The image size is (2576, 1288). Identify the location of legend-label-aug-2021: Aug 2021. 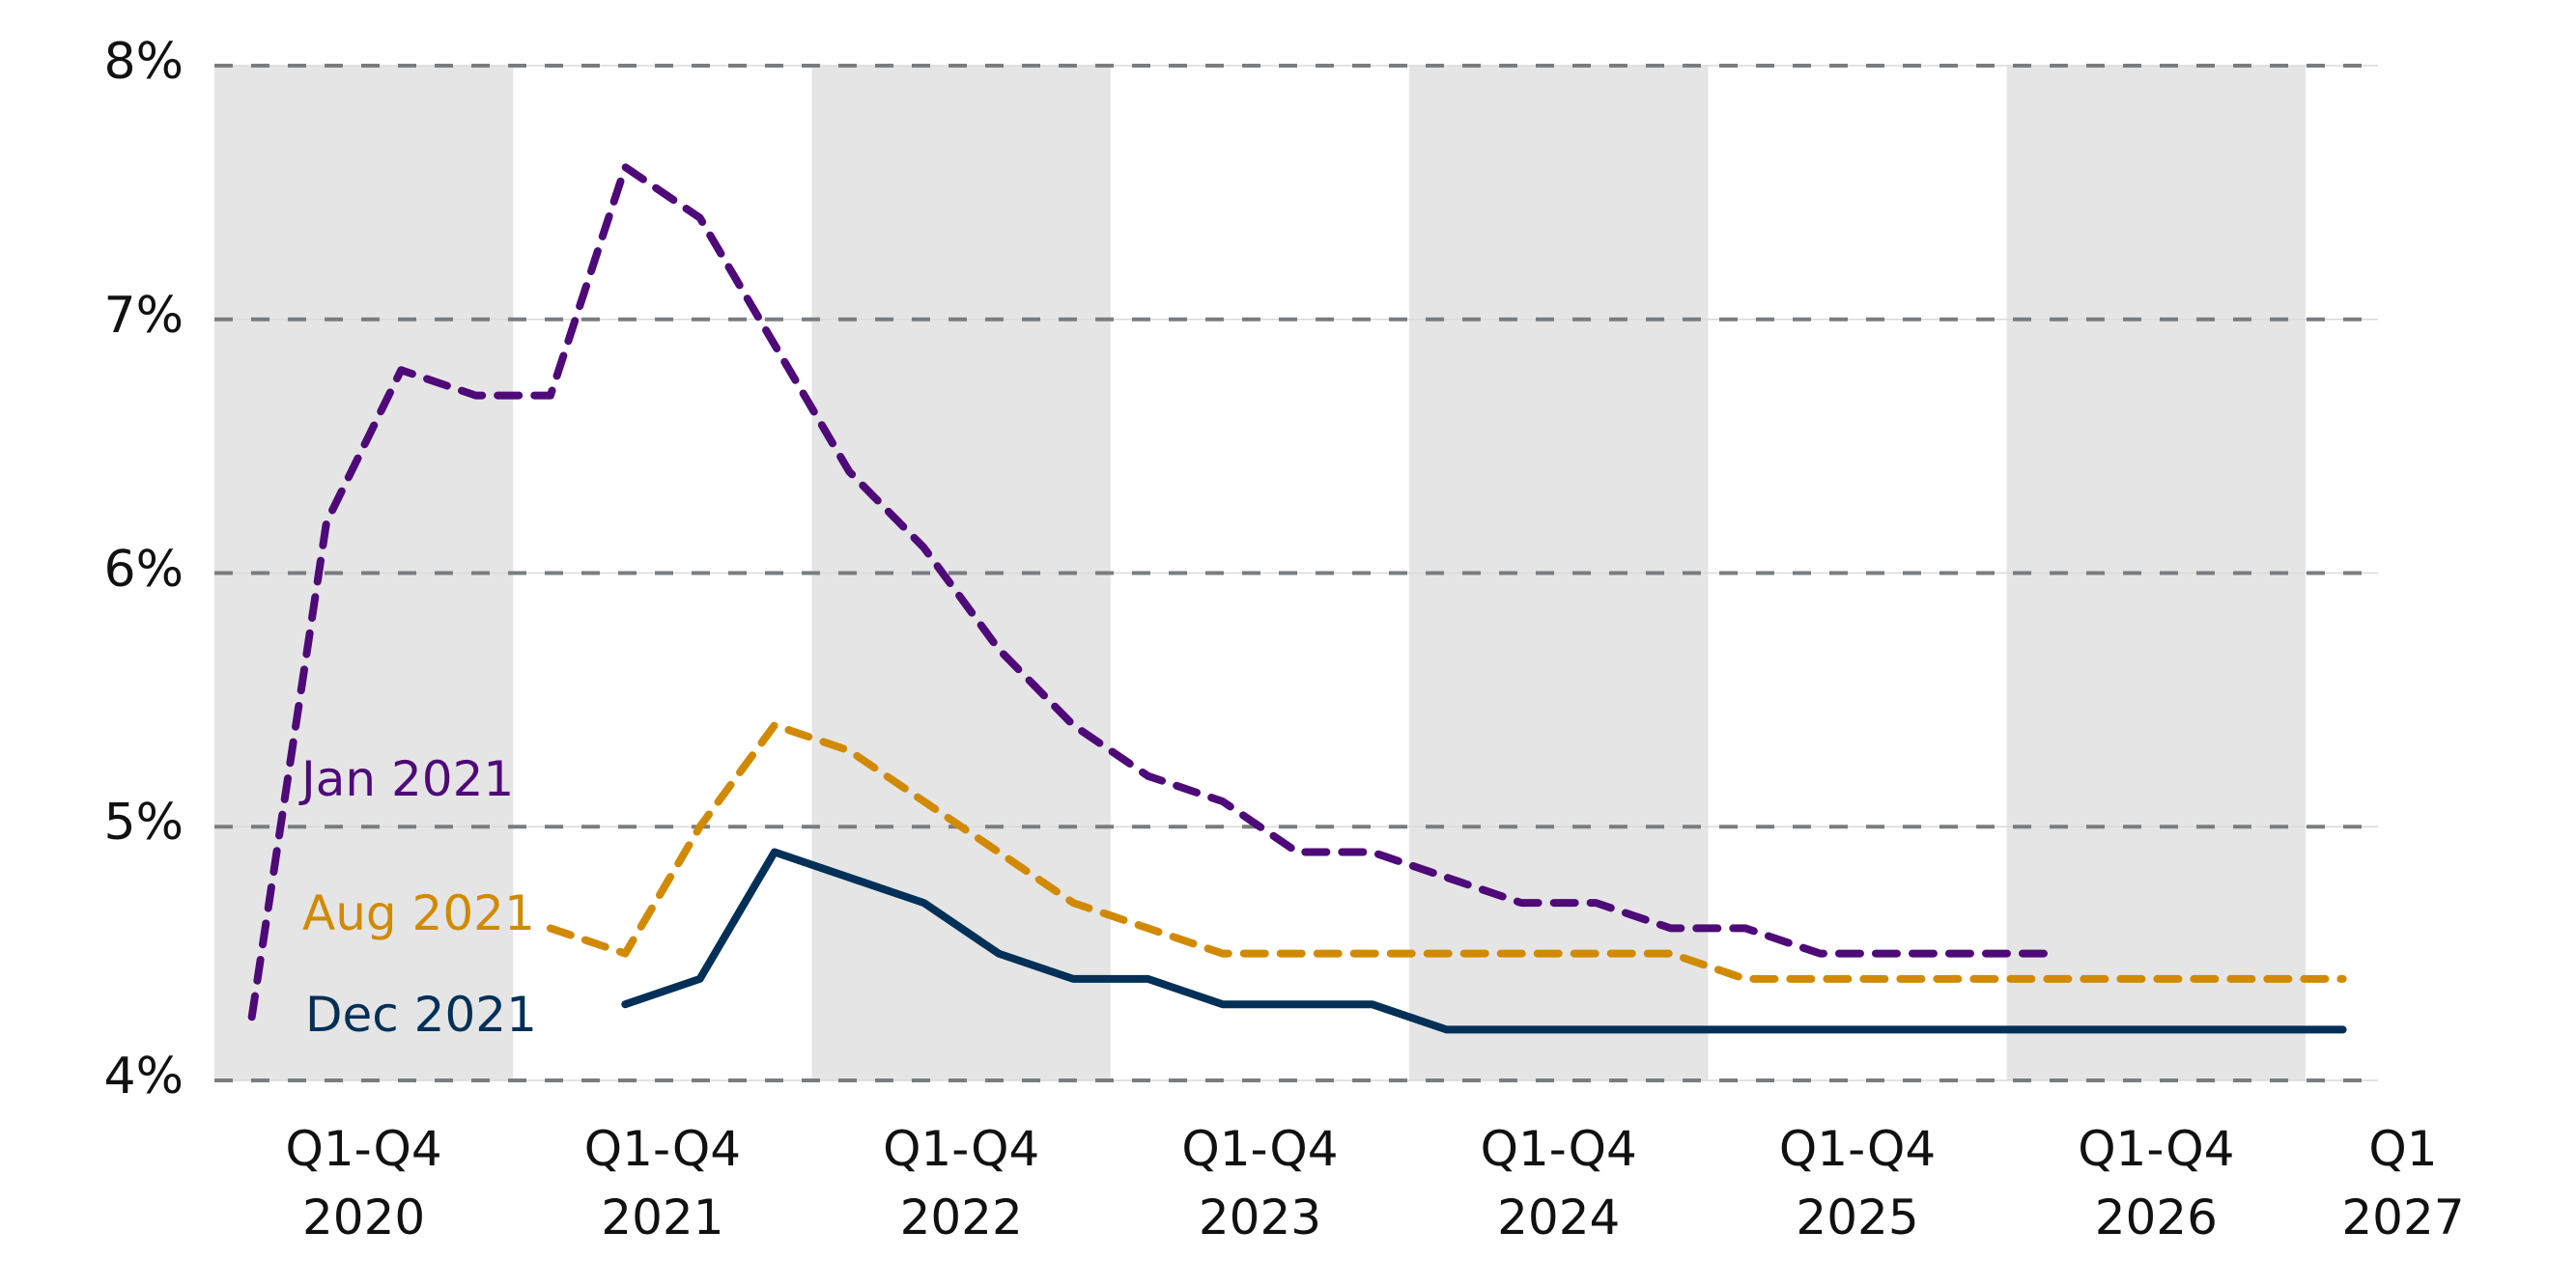
(418, 913).